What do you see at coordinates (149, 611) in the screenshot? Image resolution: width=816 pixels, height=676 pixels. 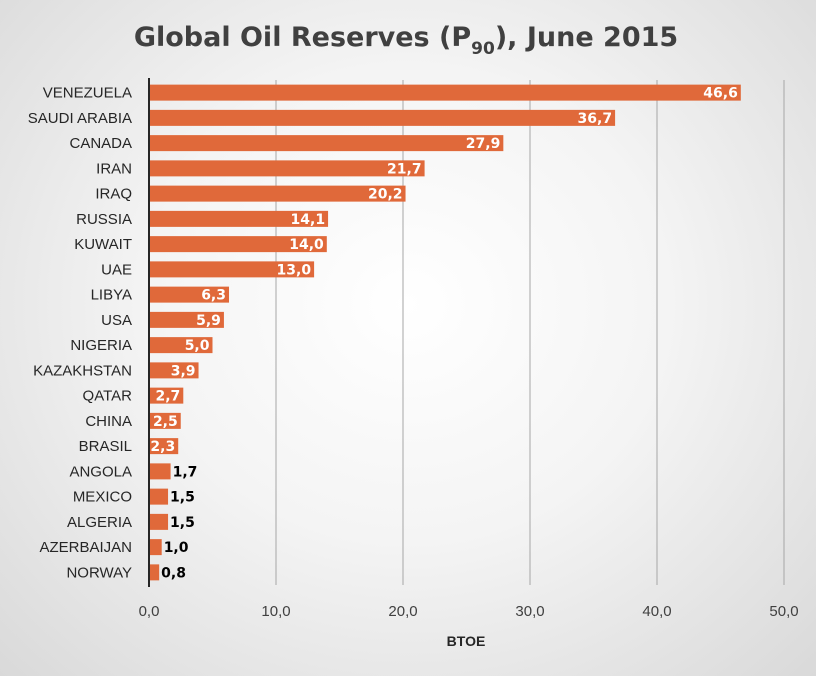 I see `x-tick-label: 0,0` at bounding box center [149, 611].